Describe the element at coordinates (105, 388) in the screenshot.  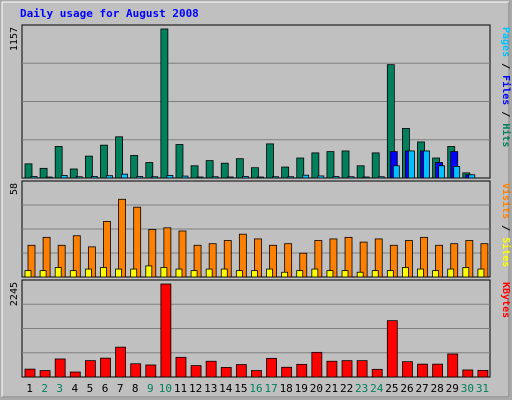
I see `x-tick-label-day-6: 6` at that location.